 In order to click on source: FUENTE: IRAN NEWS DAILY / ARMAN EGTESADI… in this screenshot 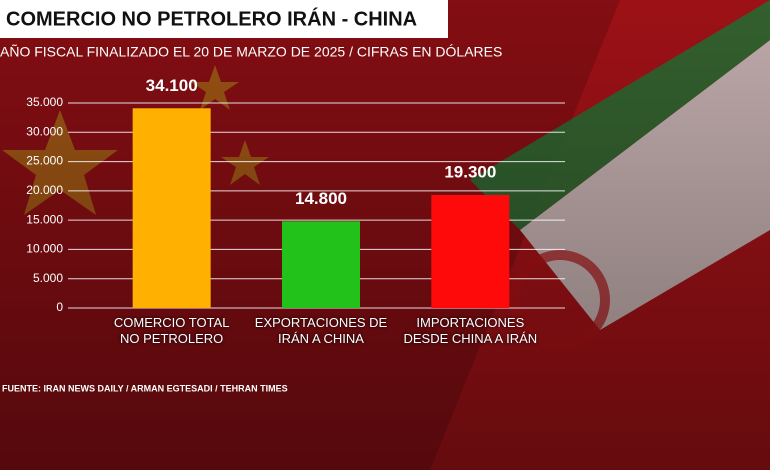, I will do `click(145, 388)`.